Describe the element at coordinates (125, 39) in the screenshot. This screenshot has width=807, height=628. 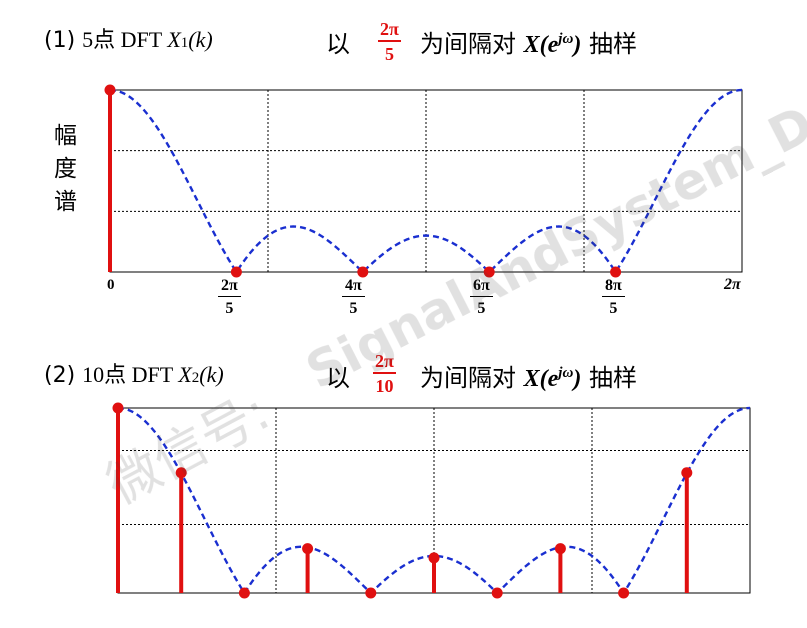
I see `section1-count: 5点 DFT` at that location.